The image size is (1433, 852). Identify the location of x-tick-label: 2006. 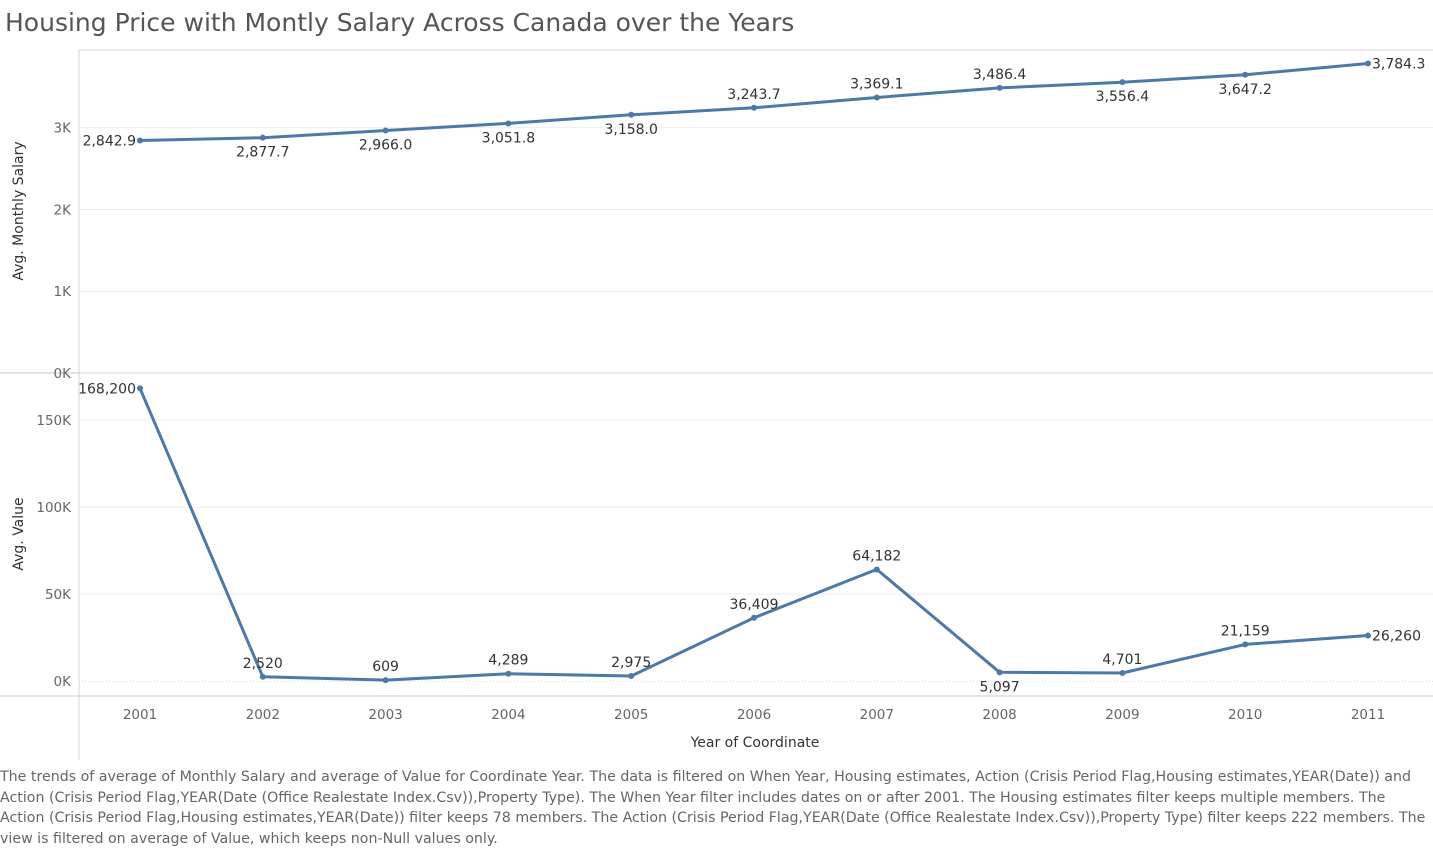
(754, 715).